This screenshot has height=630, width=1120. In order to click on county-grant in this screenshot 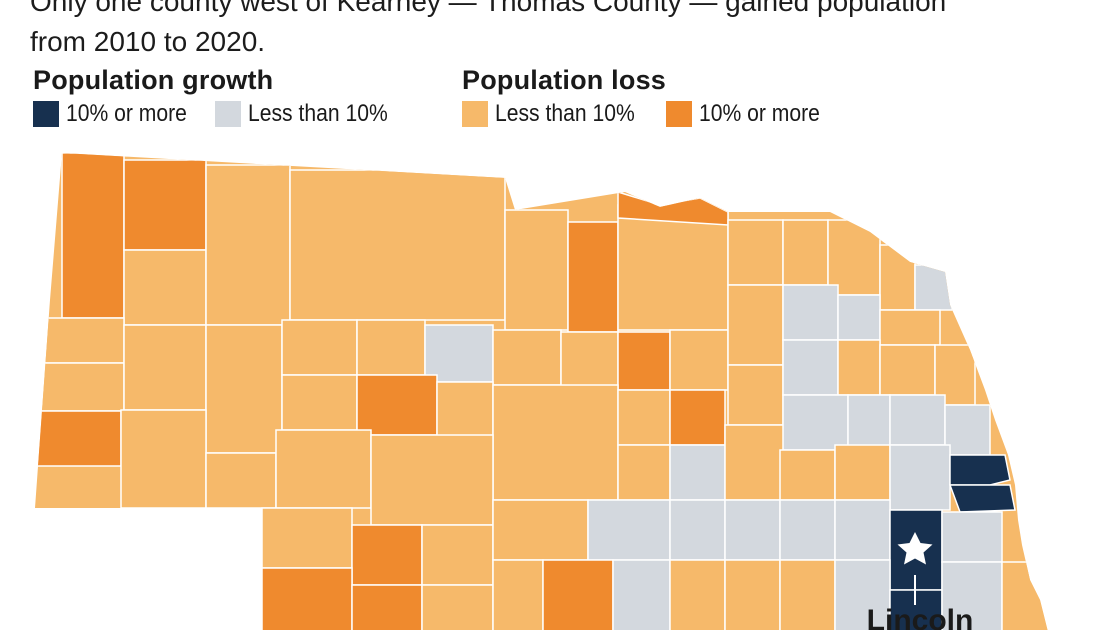, I will do `click(319, 347)`.